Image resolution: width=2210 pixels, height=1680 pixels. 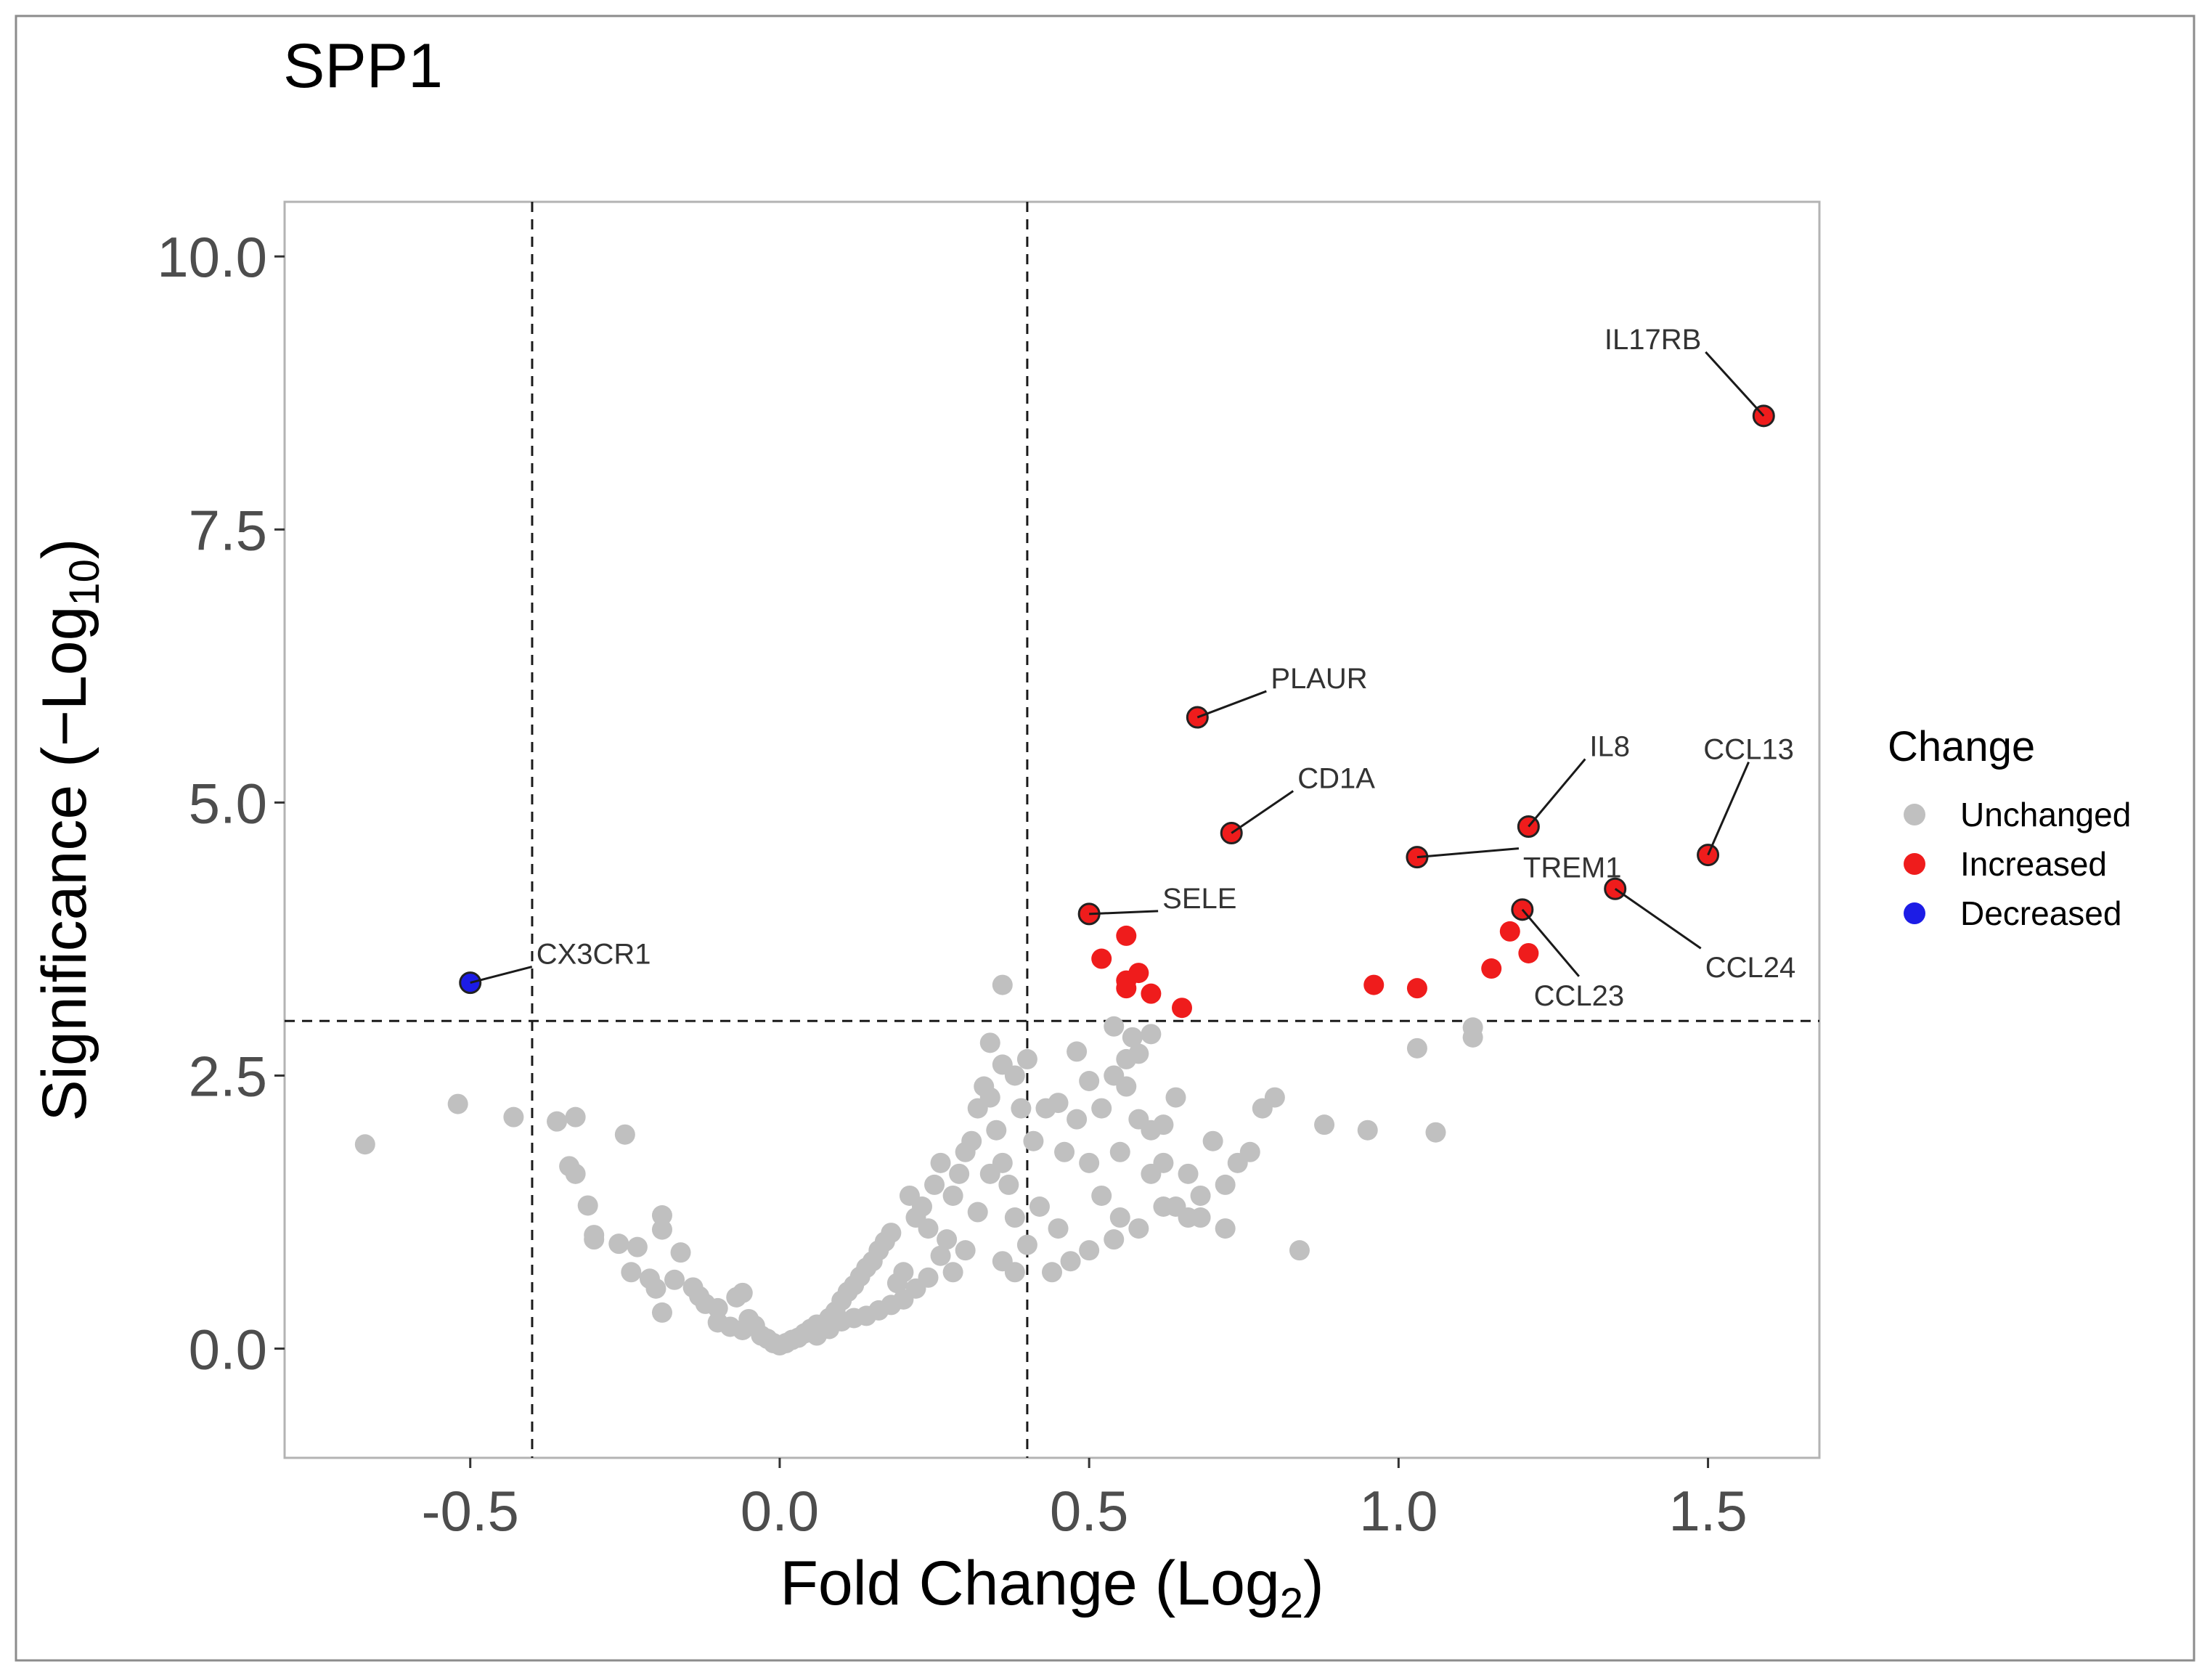 I want to click on y-tick-label: 2.5, so click(x=228, y=1076).